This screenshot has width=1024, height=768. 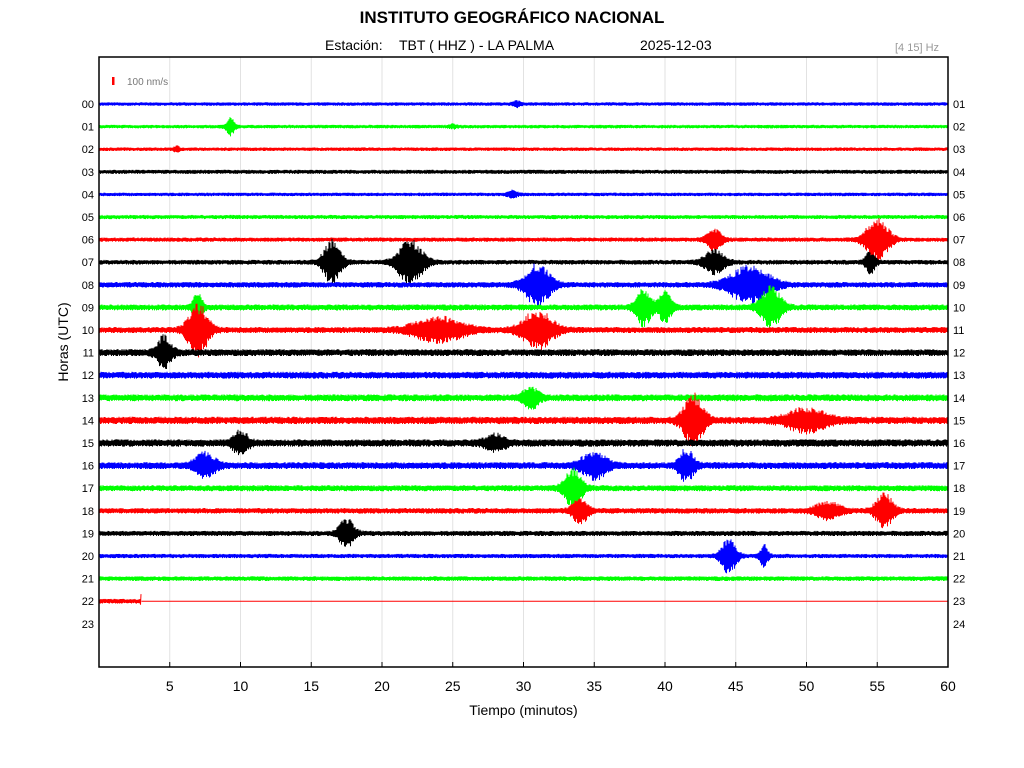 What do you see at coordinates (311, 686) in the screenshot?
I see `x-tick-label: 15` at bounding box center [311, 686].